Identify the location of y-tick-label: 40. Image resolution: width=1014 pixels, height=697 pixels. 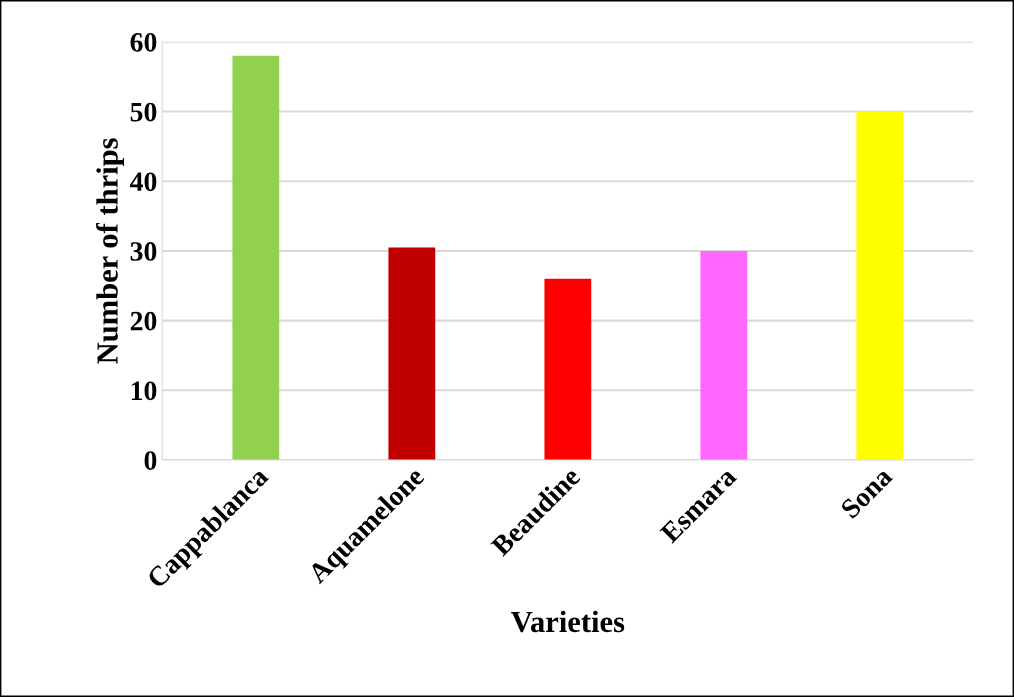
(143, 182).